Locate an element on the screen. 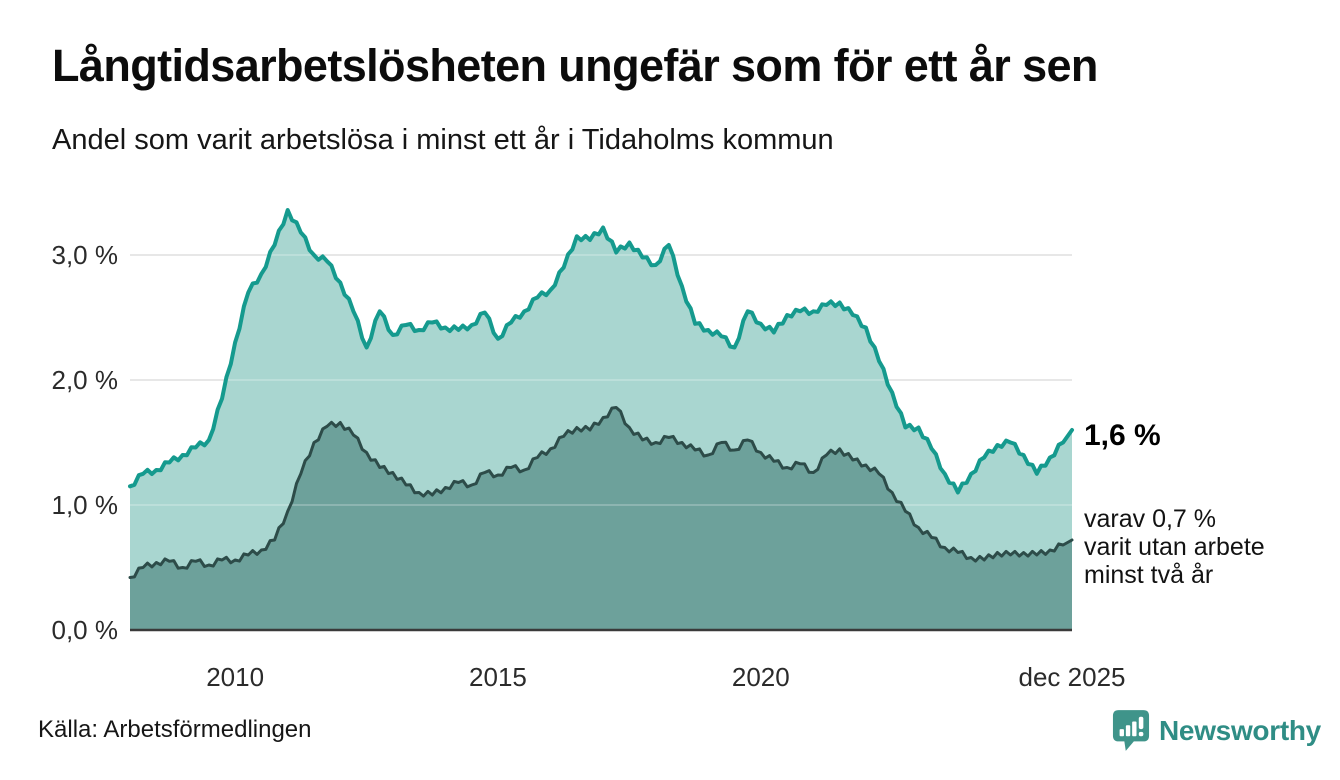 This screenshot has height=780, width=1340. newsworthy-logo: Newsworthy is located at coordinates (1216, 730).